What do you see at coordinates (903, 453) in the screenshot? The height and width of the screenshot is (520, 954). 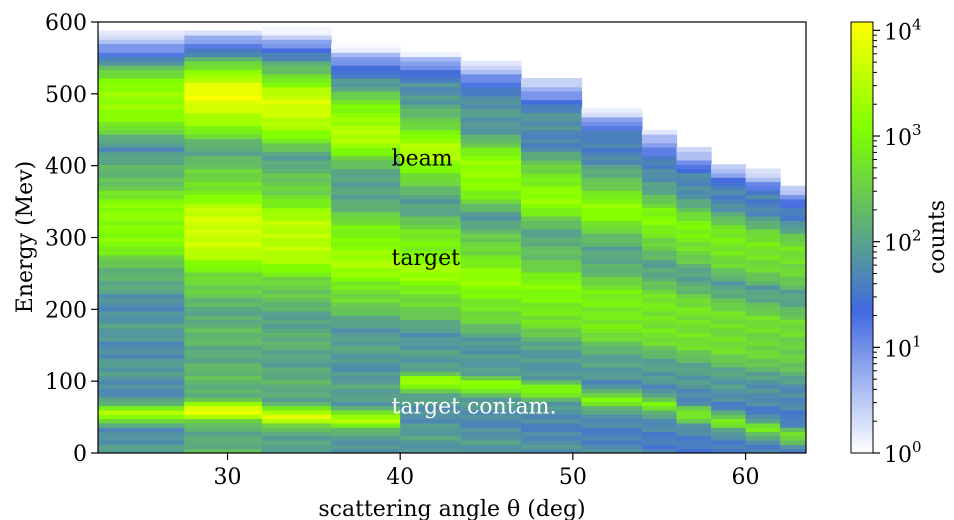 I see `colorbar-tick-label: 10⁰` at bounding box center [903, 453].